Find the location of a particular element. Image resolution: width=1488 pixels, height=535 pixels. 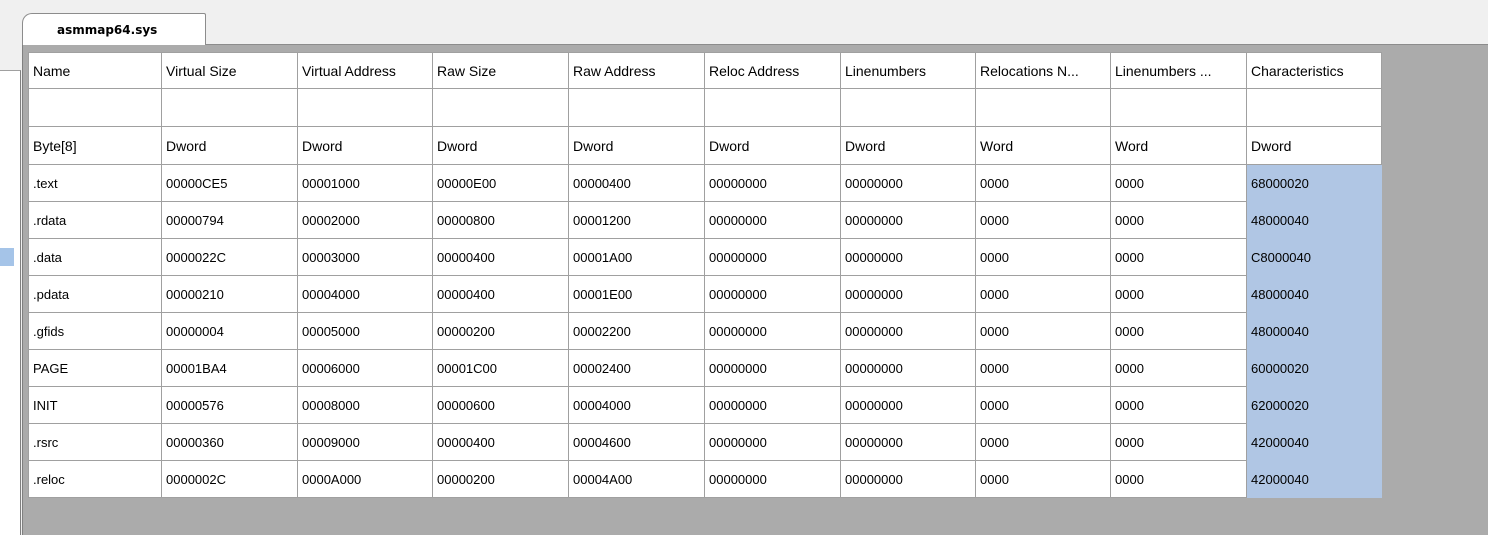

table-cell: PAGE is located at coordinates (95, 368).